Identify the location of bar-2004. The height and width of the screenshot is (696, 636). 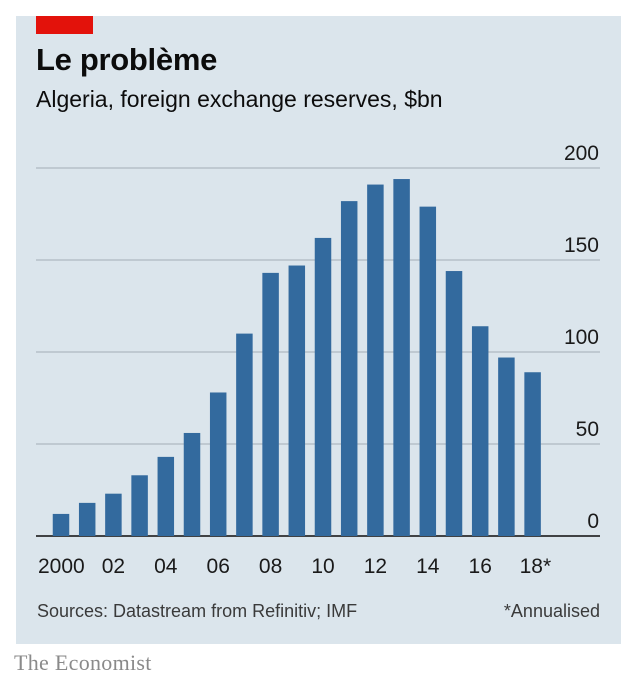
(166, 496).